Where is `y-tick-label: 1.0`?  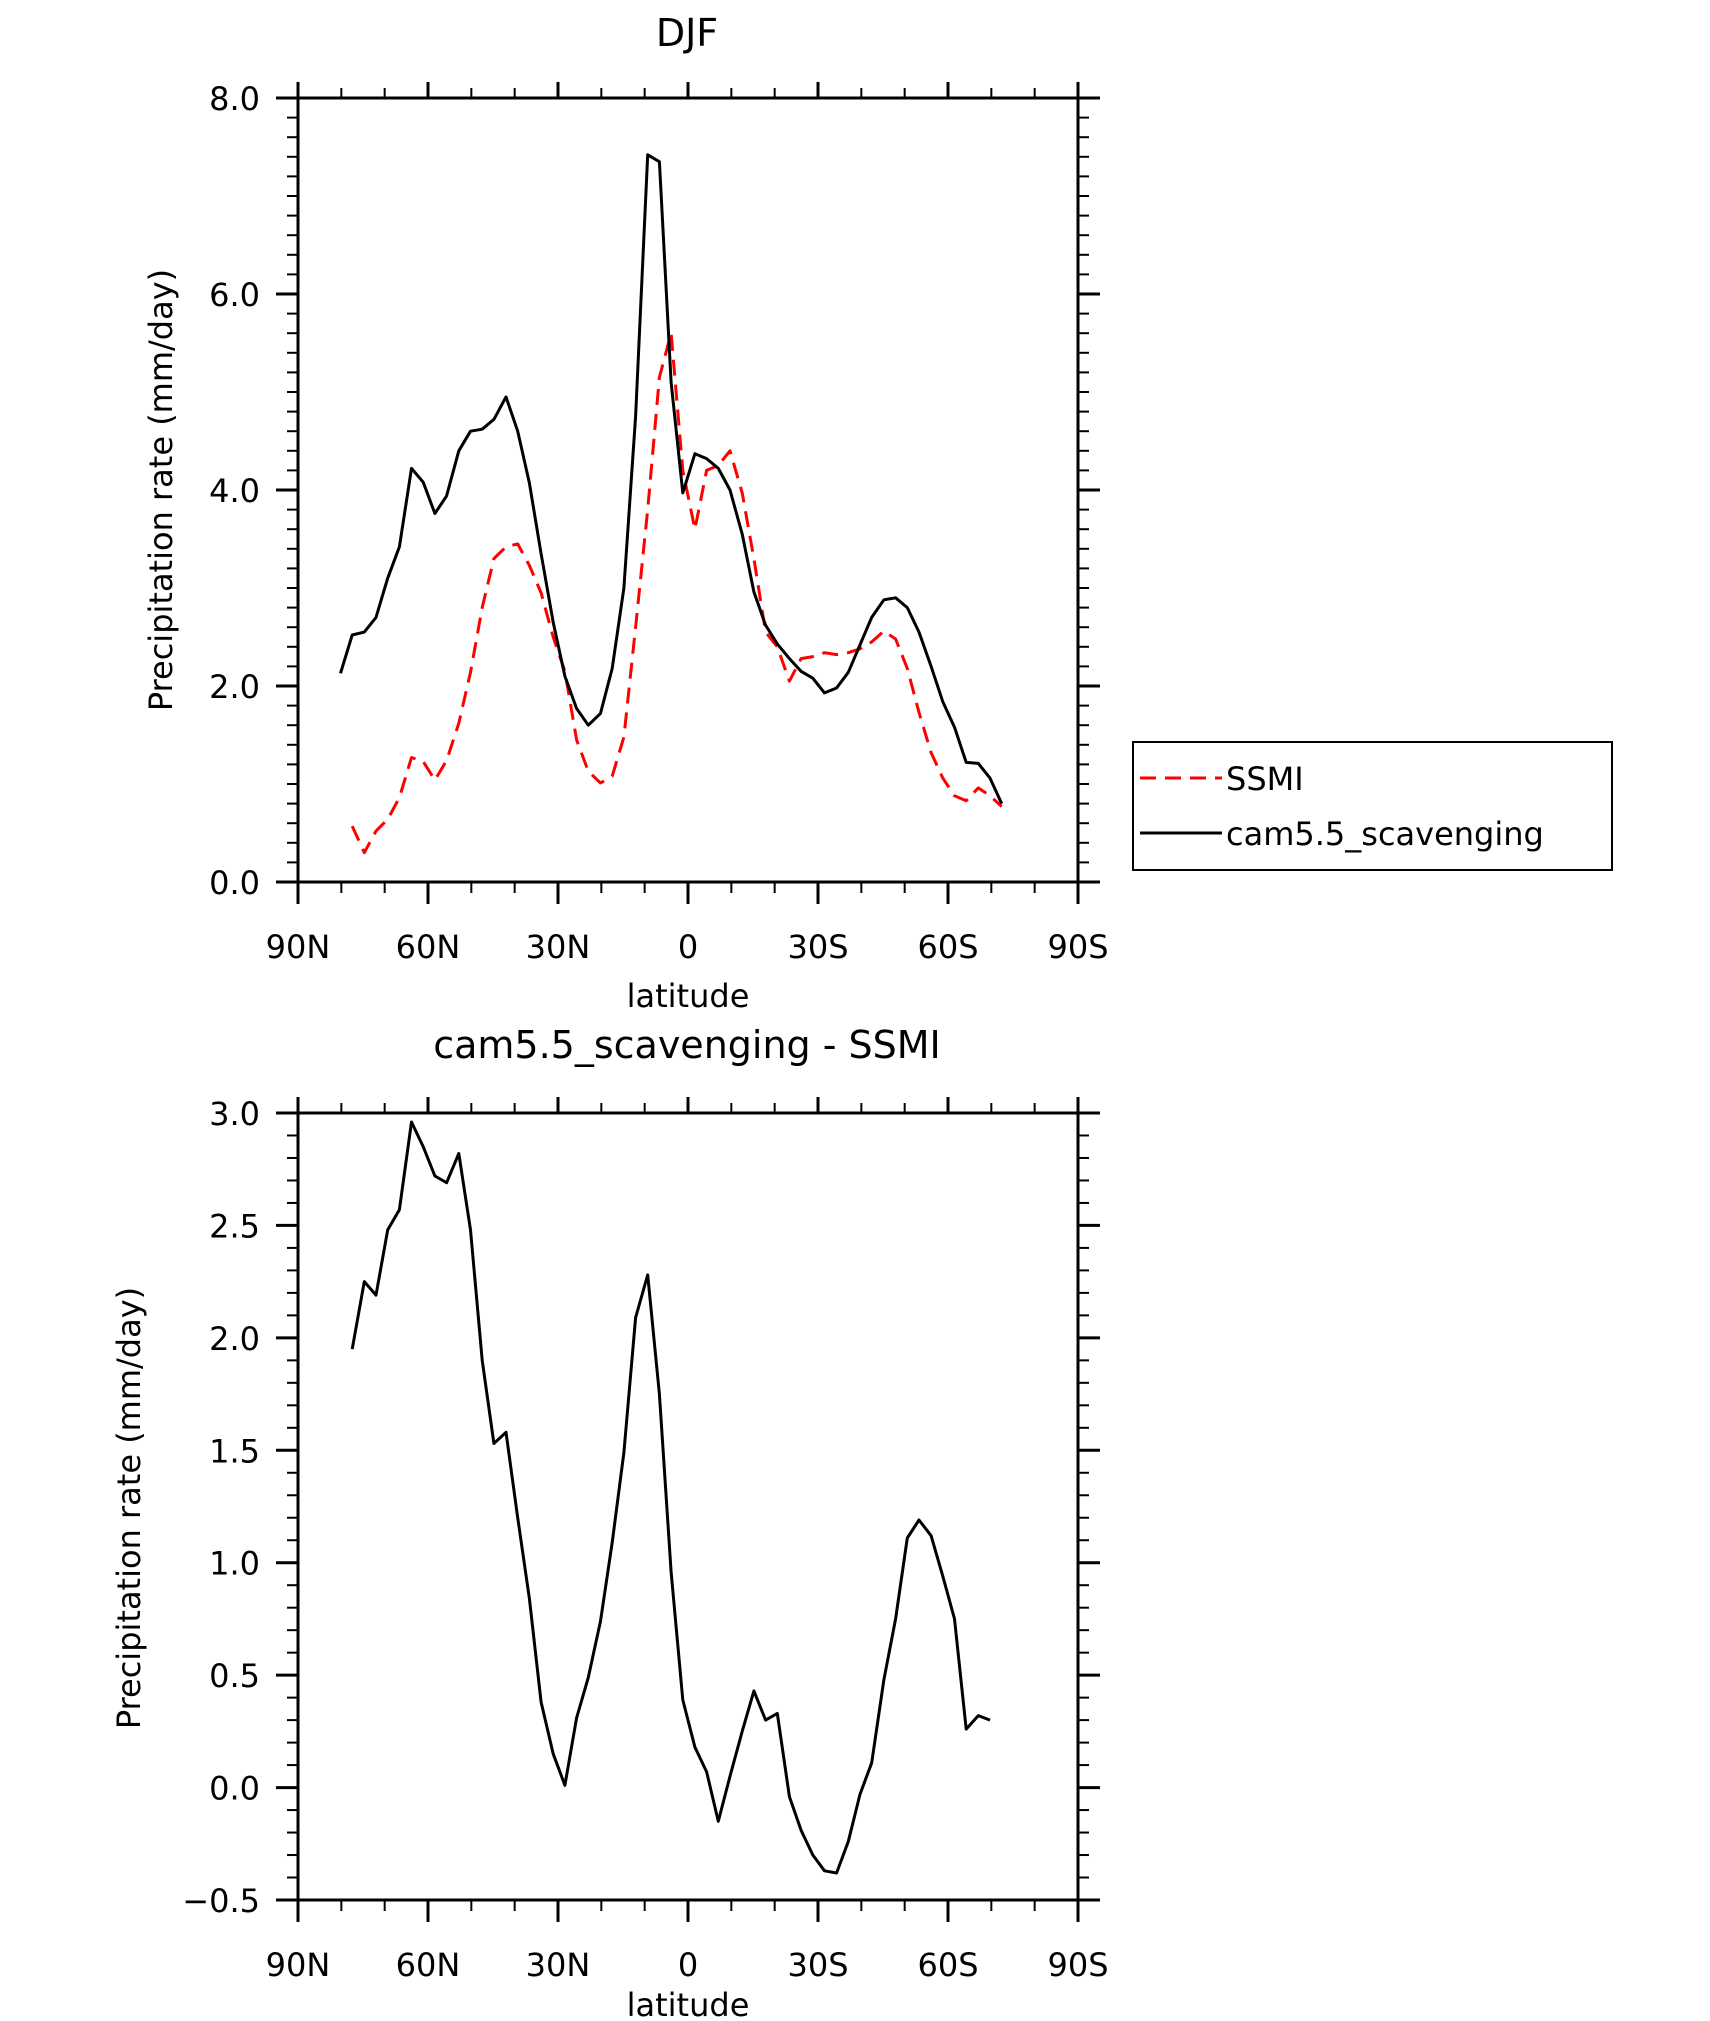
y-tick-label: 1.0 is located at coordinates (234, 1564).